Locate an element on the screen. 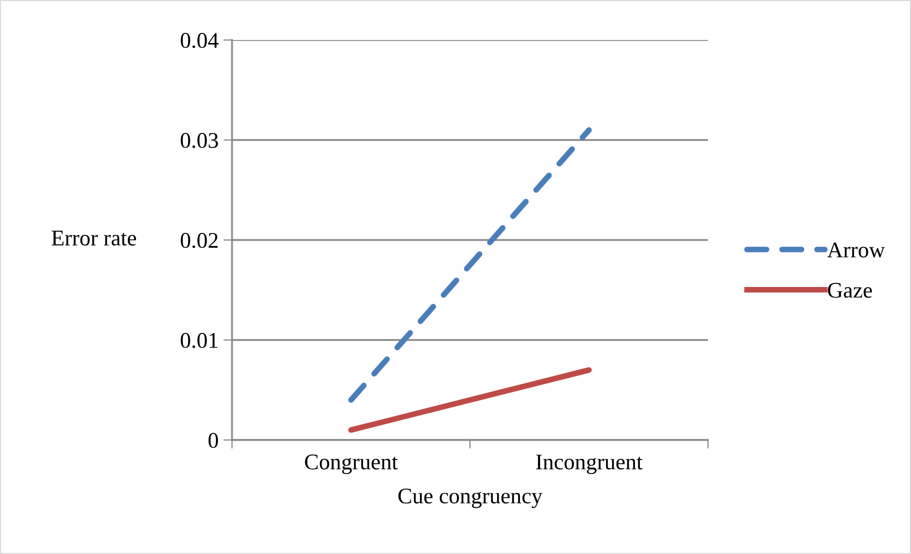  y-tick-label: 0.02 is located at coordinates (199, 240).